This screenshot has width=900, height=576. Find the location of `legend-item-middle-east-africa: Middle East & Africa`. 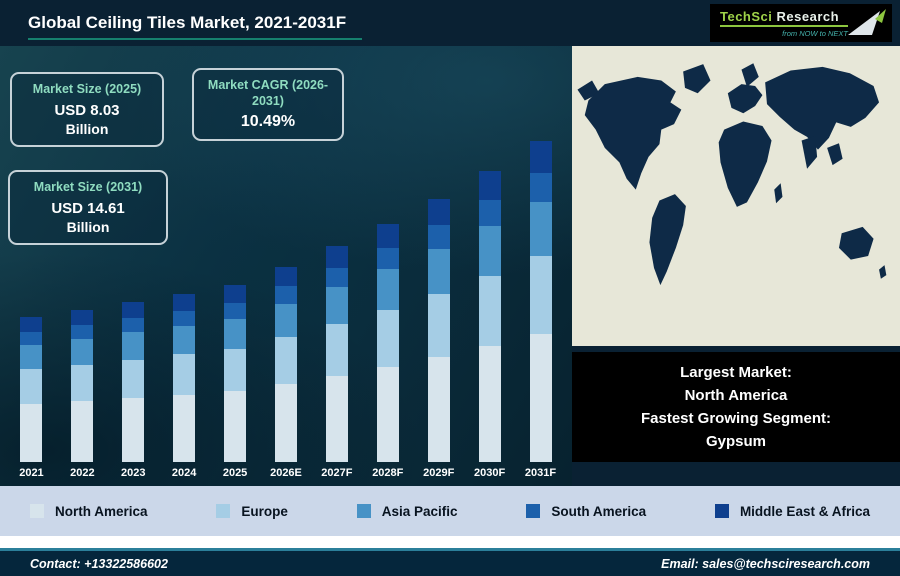

legend-item-middle-east-africa: Middle East & Africa is located at coordinates (792, 511).